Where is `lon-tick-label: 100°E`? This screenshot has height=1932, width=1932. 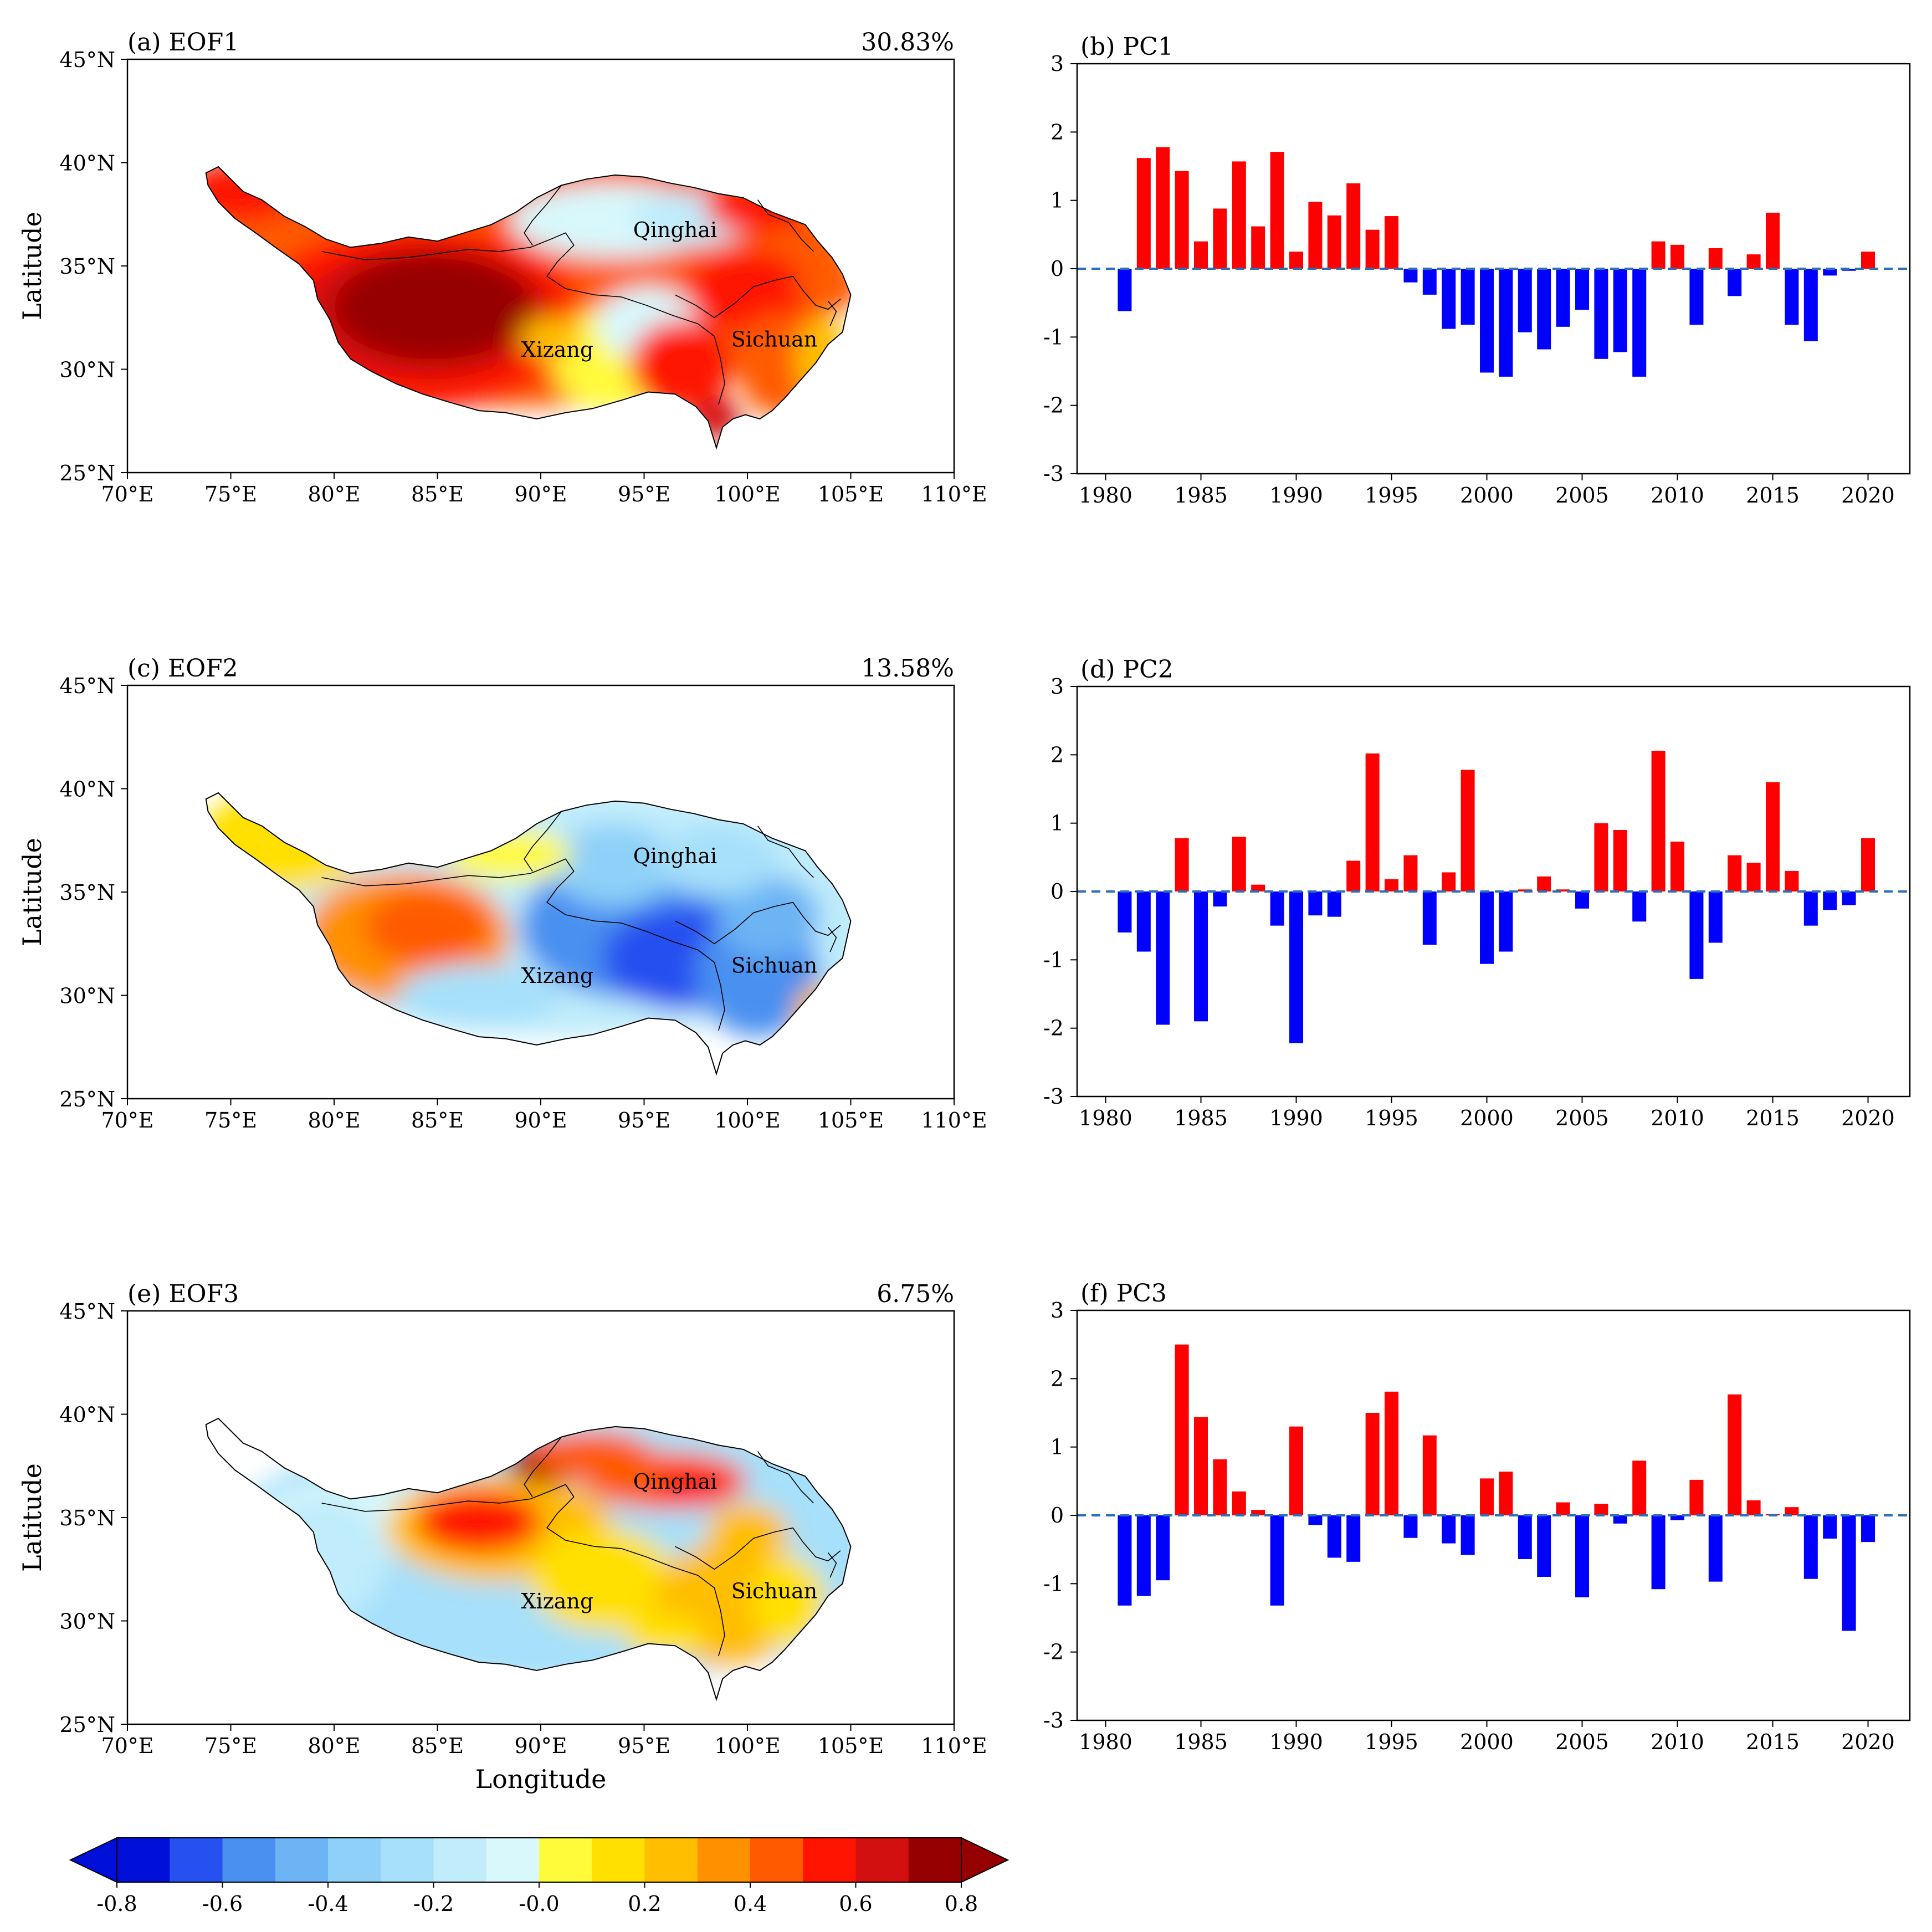
lon-tick-label: 100°E is located at coordinates (747, 494).